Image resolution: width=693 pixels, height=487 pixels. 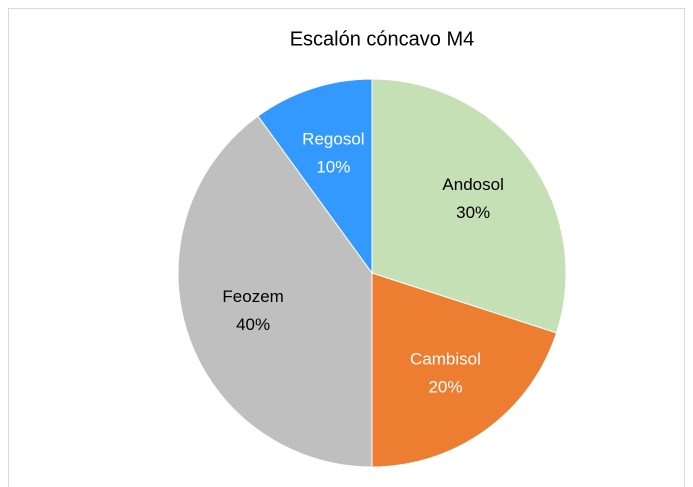 I want to click on slice-value-label: 20%, so click(x=445, y=387).